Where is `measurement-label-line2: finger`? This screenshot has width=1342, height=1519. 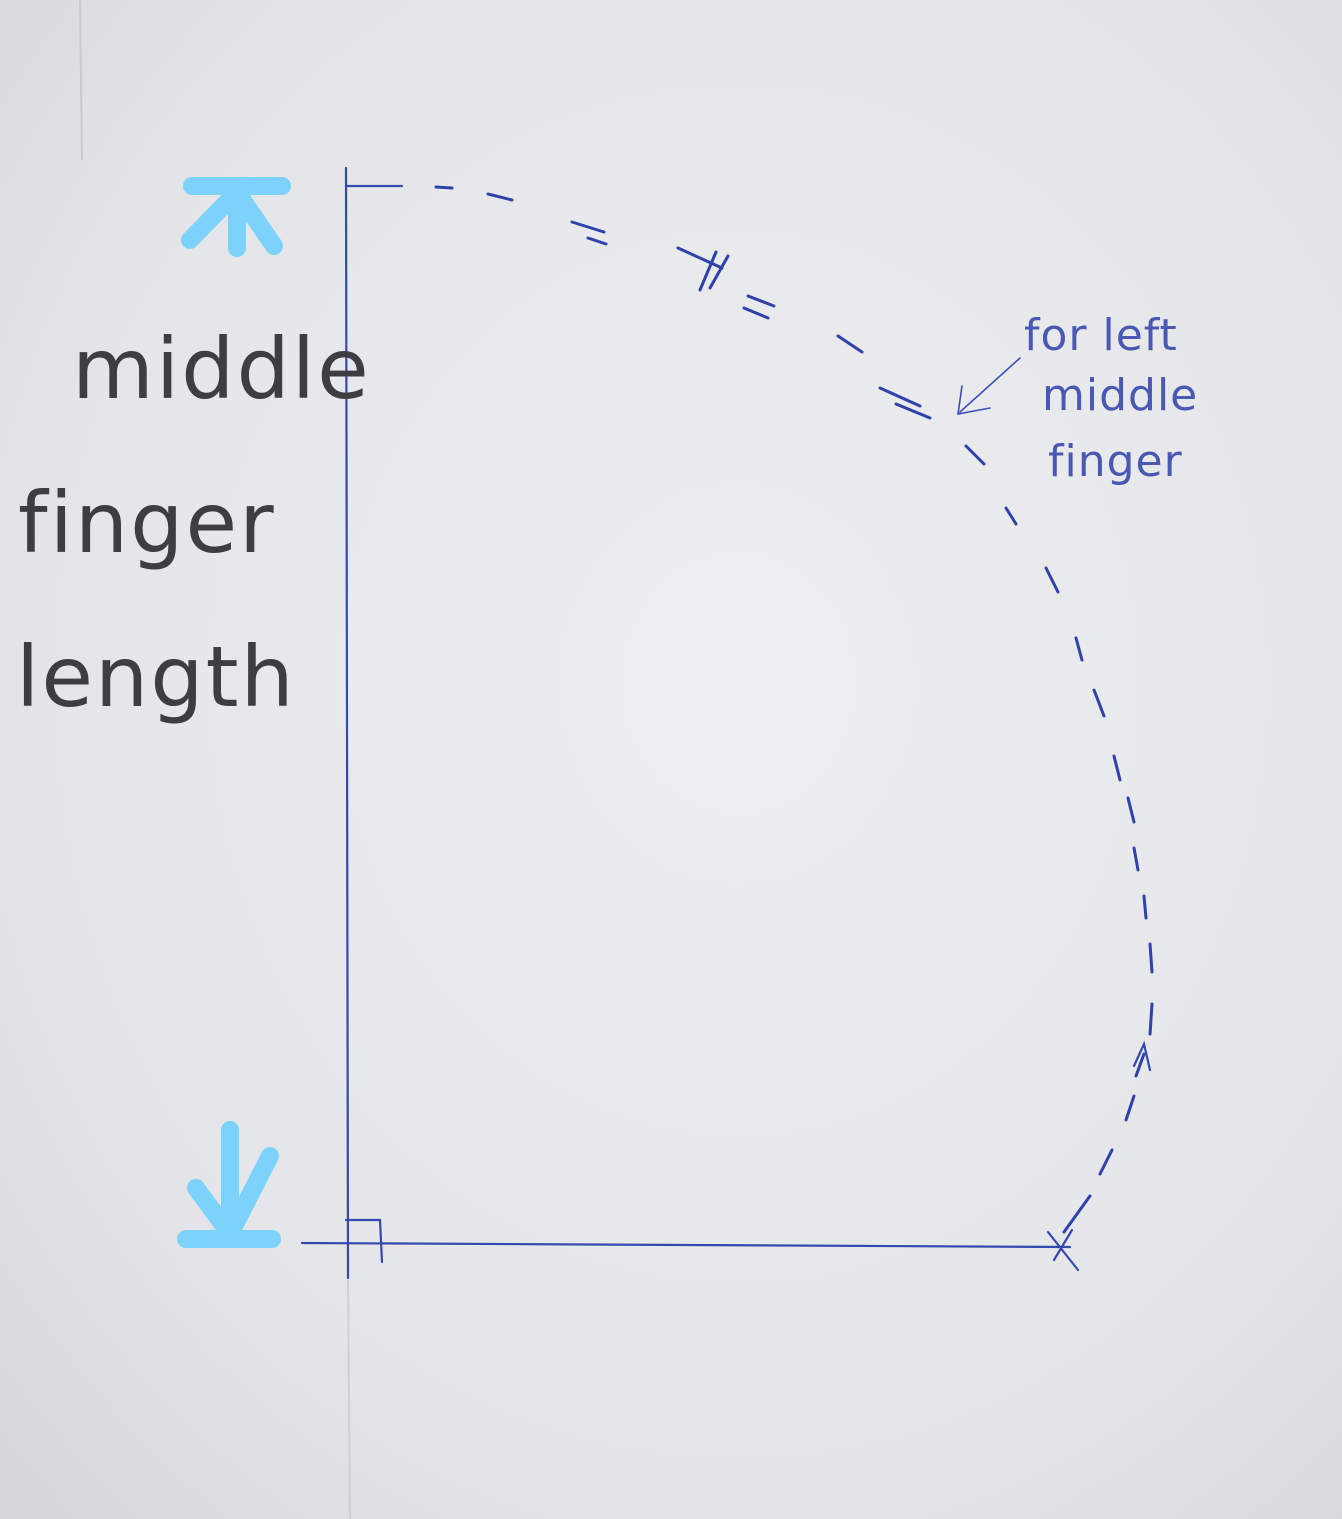
measurement-label-line2: finger is located at coordinates (147, 523).